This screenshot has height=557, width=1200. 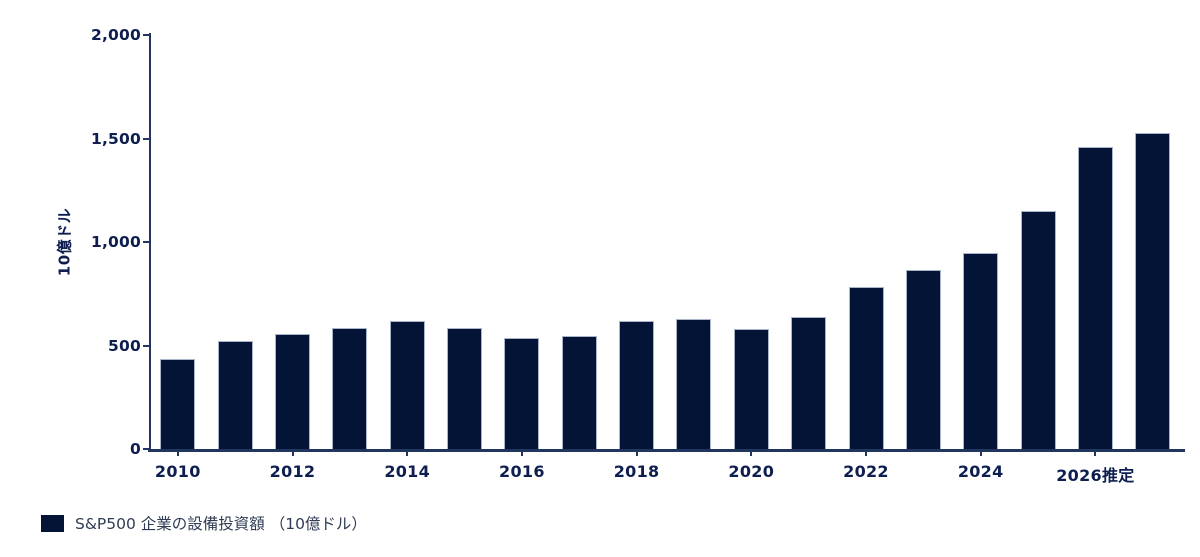 What do you see at coordinates (1095, 297) in the screenshot?
I see `bar-2026` at bounding box center [1095, 297].